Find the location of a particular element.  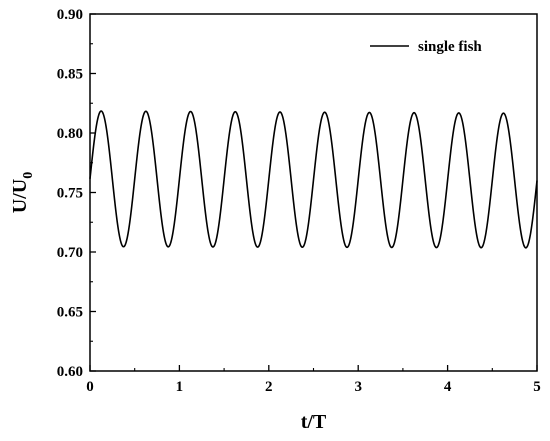

svg-text: U/U0 is located at coordinates (22, 192).